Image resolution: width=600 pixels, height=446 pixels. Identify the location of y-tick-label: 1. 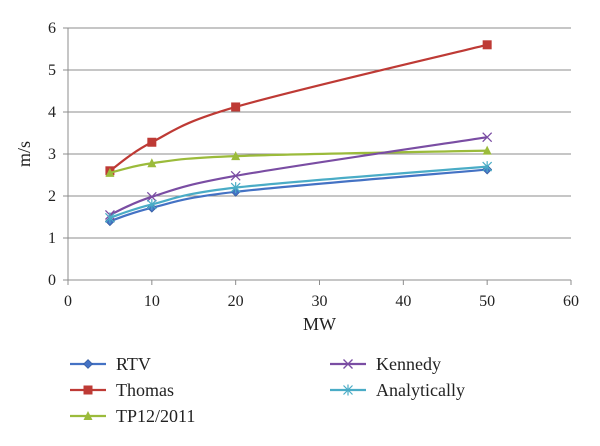
(52, 238).